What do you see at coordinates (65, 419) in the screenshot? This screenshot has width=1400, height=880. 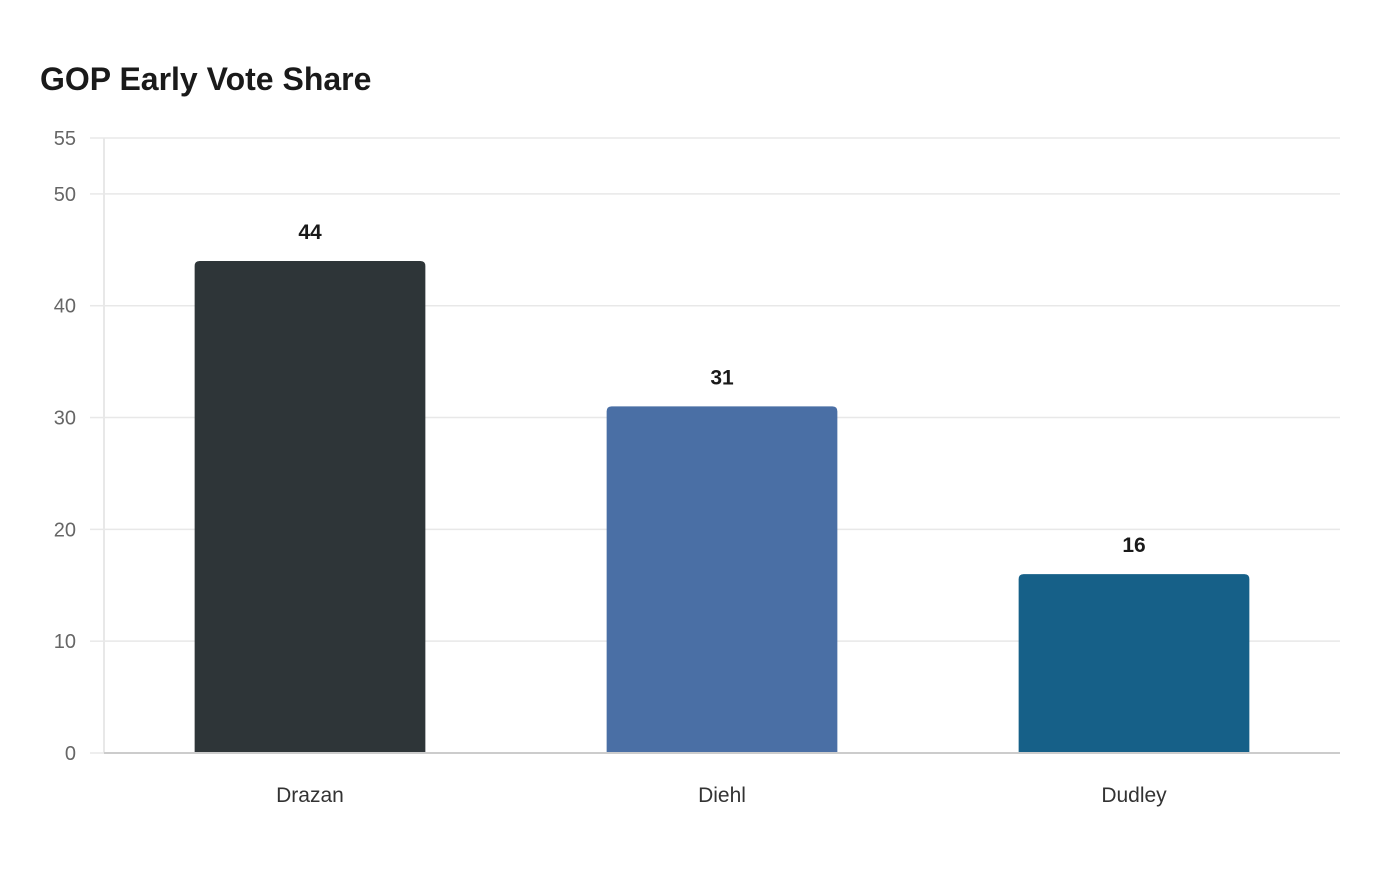 I see `y-tick-label: 30` at bounding box center [65, 419].